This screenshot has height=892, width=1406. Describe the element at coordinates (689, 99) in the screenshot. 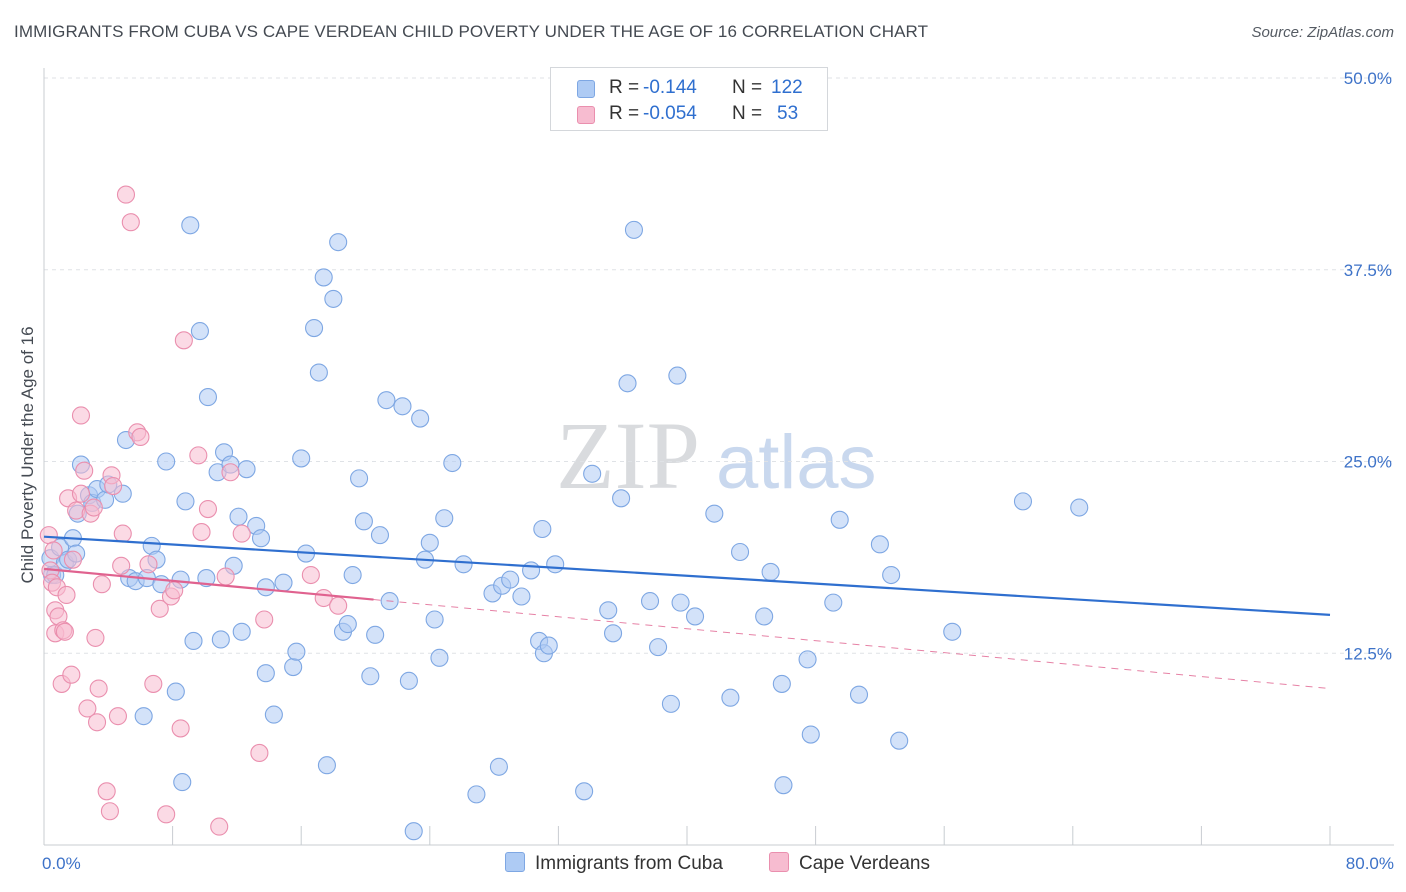

I see `legend: R = -0.144 N = 122 R = -0.054 N = 53` at that location.